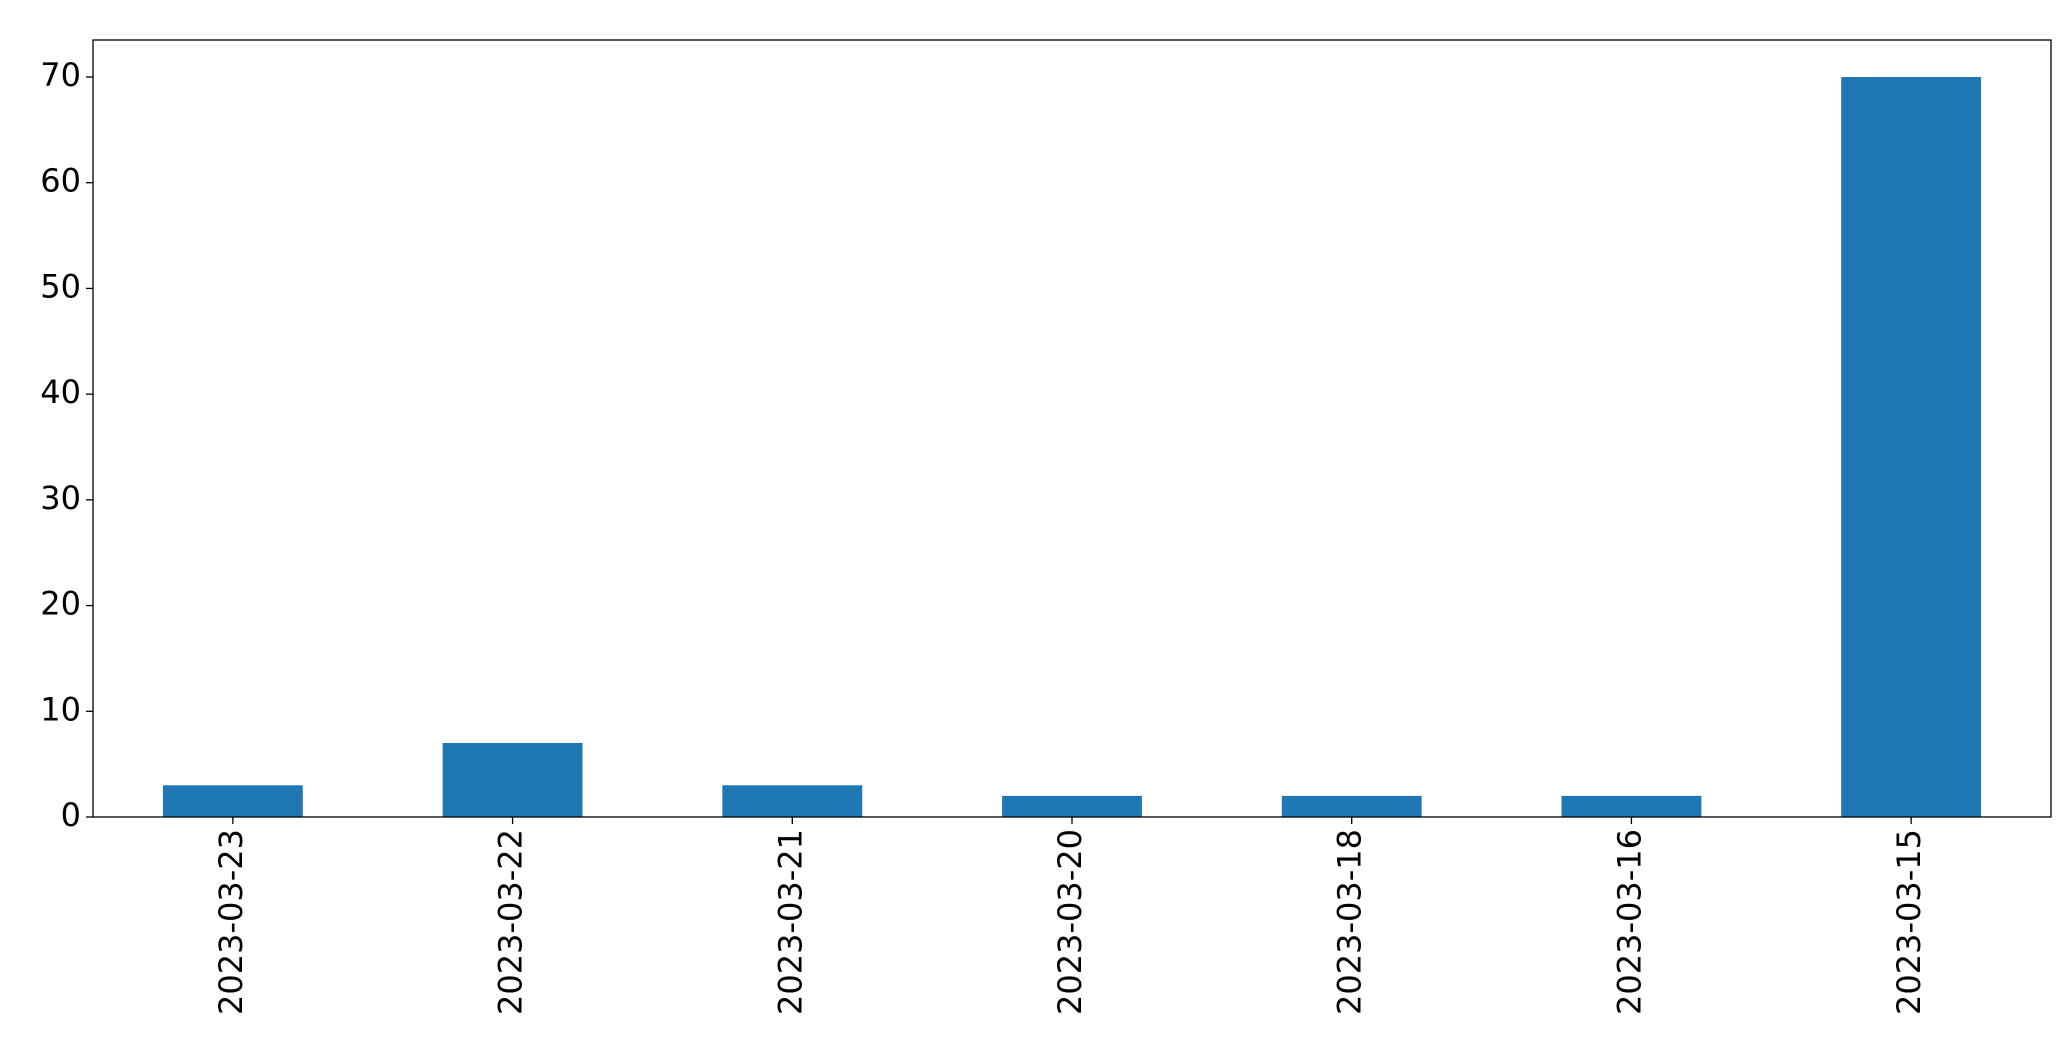  Describe the element at coordinates (1909, 922) in the screenshot. I see `x-tick-label: 2023-03-15` at that location.